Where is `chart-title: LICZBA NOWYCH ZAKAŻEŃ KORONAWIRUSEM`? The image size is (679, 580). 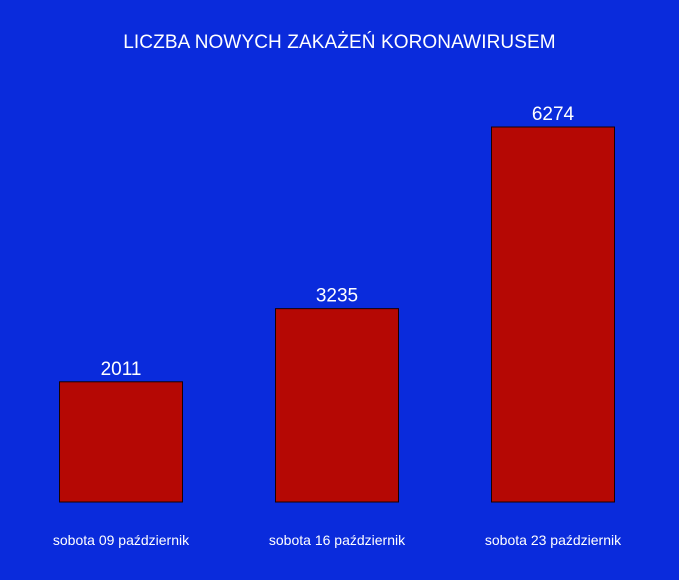
chart-title: LICZBA NOWYCH ZAKAŻEŃ KORONAWIRUSEM is located at coordinates (339, 42).